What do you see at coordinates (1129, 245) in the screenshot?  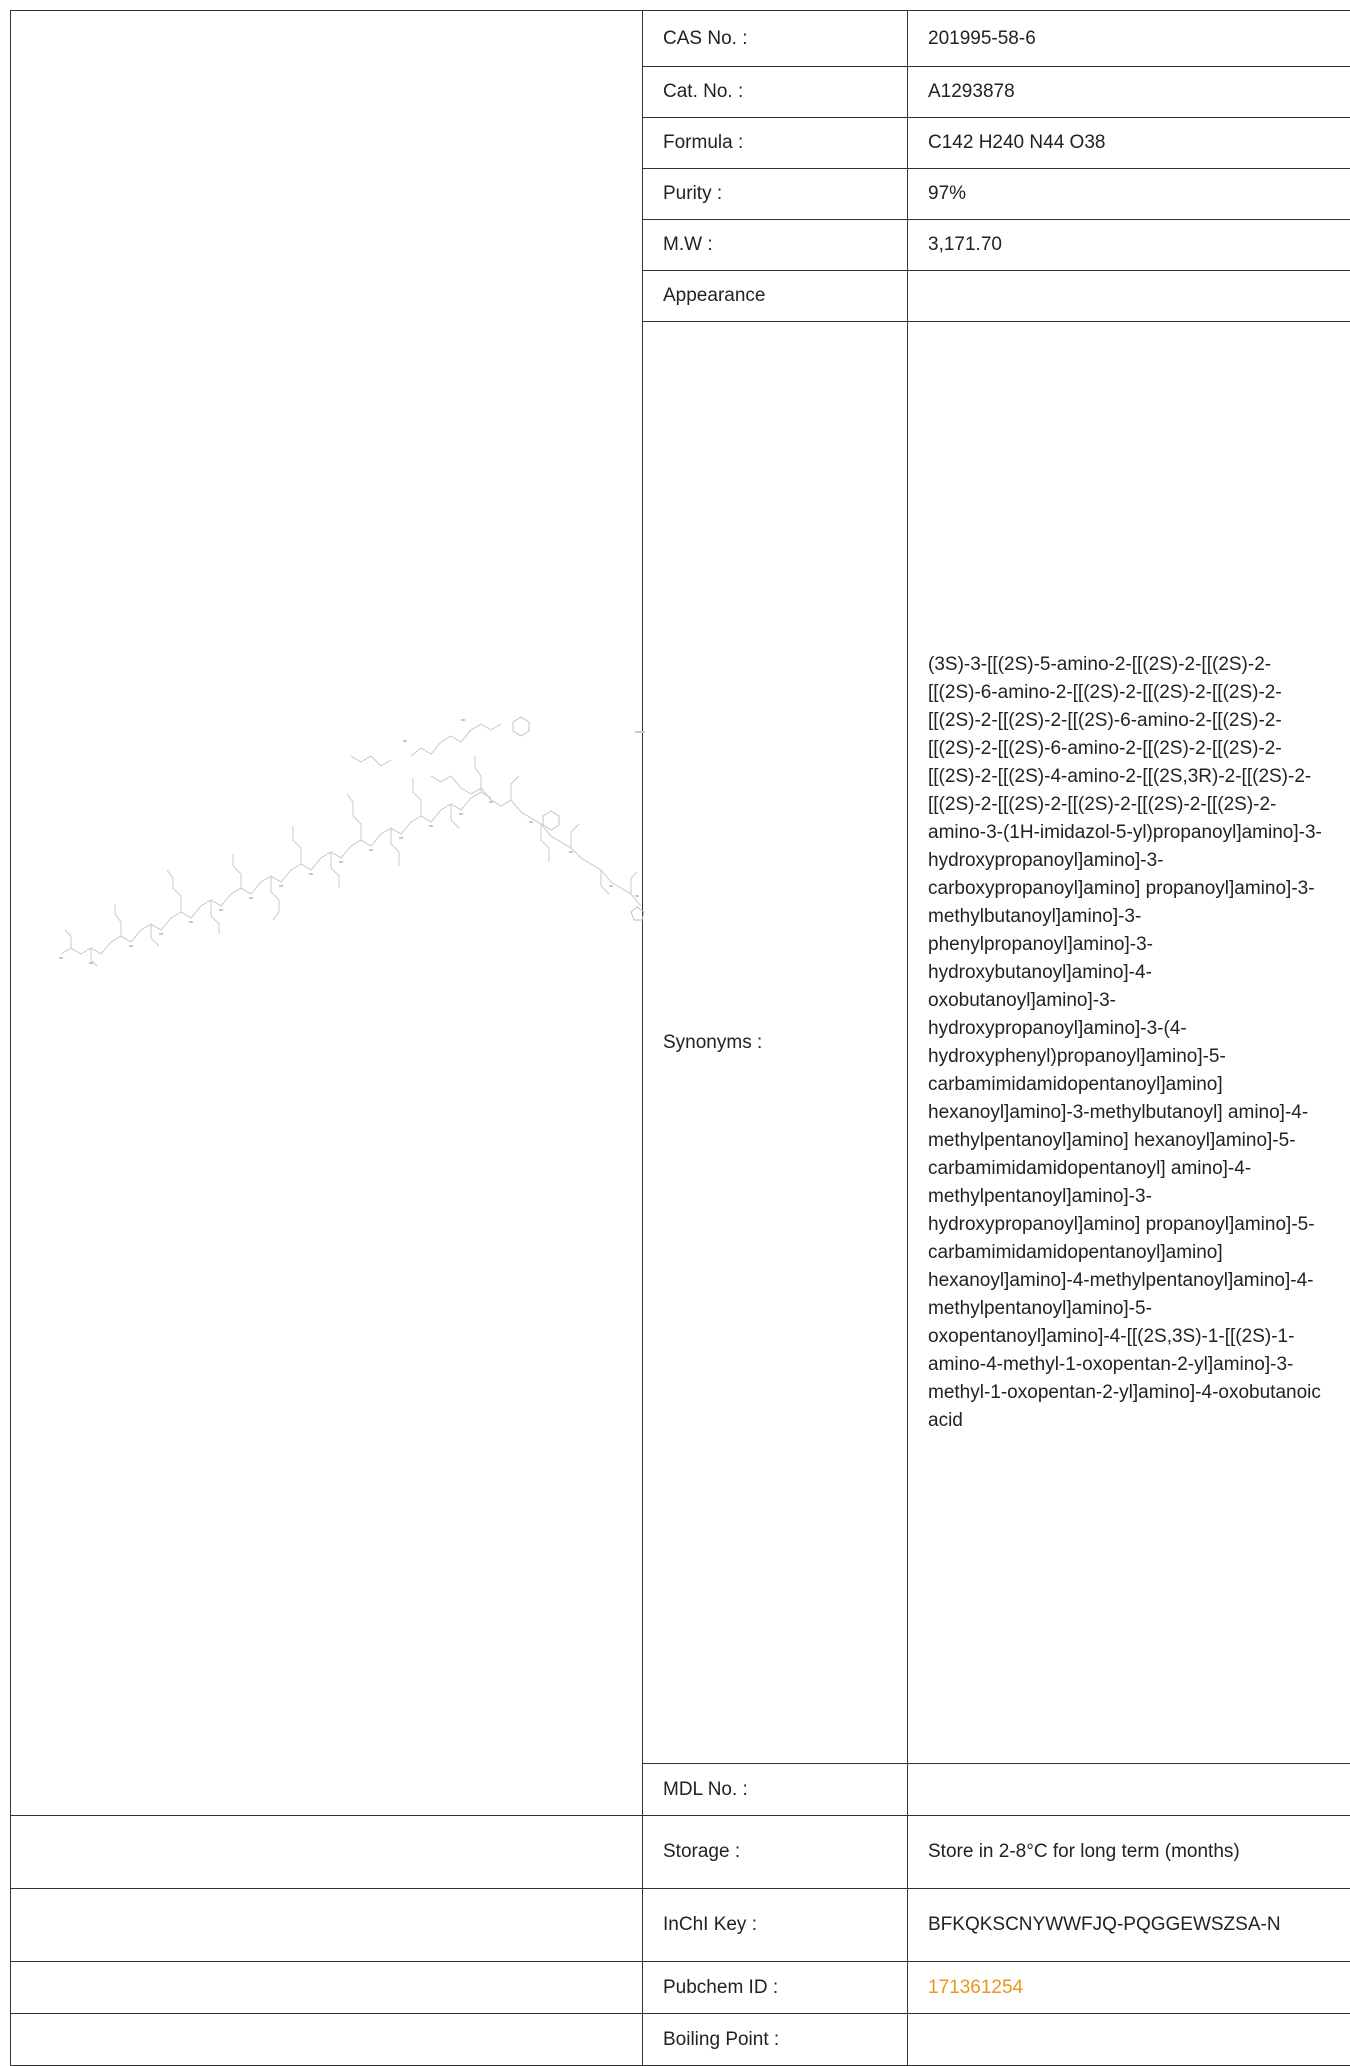 I see `mw-value: 3,171.70` at bounding box center [1129, 245].